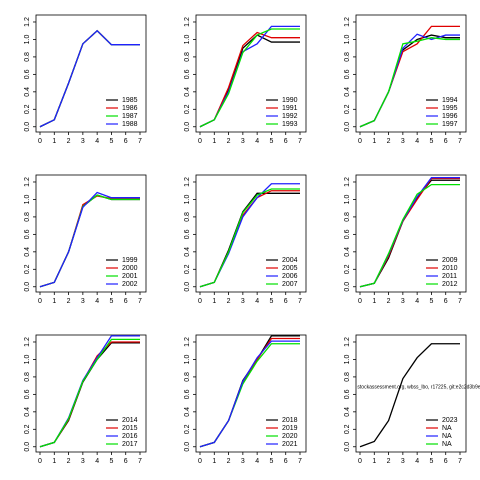 This screenshot has height=480, width=480. What do you see at coordinates (290, 260) in the screenshot?
I see `legend-label: 2004` at bounding box center [290, 260].